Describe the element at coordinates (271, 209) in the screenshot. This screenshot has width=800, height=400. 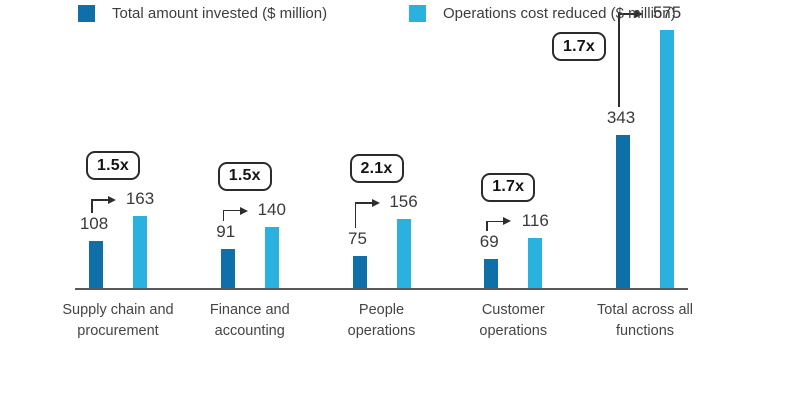
I see `reduced-value-label: 140` at that location.